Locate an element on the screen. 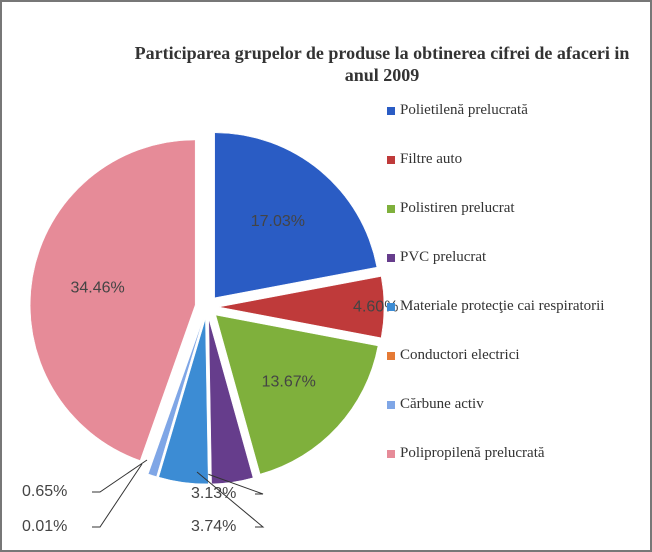 The width and height of the screenshot is (652, 552). data-label: 3.74% is located at coordinates (213, 526).